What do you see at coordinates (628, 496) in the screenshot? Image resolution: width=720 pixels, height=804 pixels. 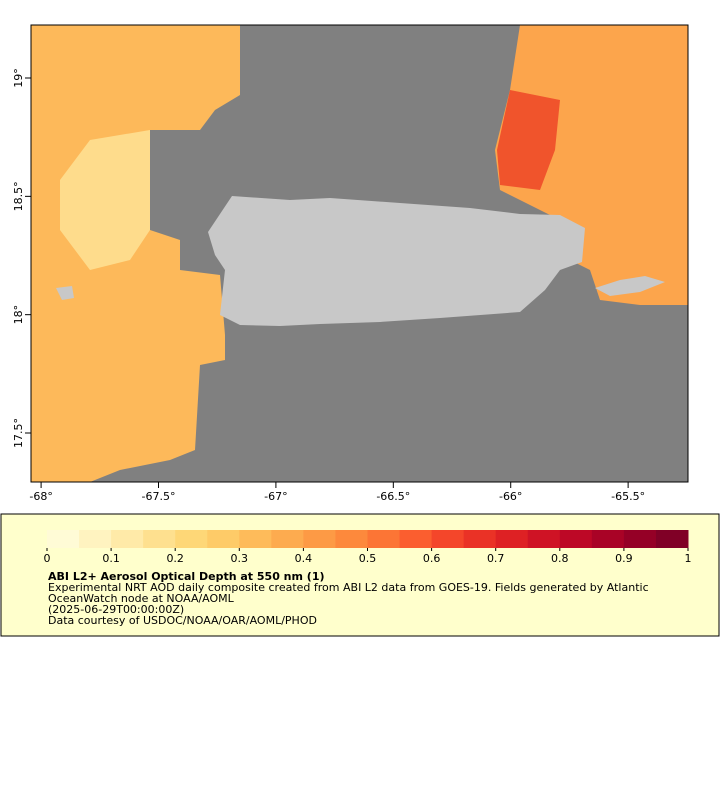 I see `x-tick-label: -65.5°` at bounding box center [628, 496].